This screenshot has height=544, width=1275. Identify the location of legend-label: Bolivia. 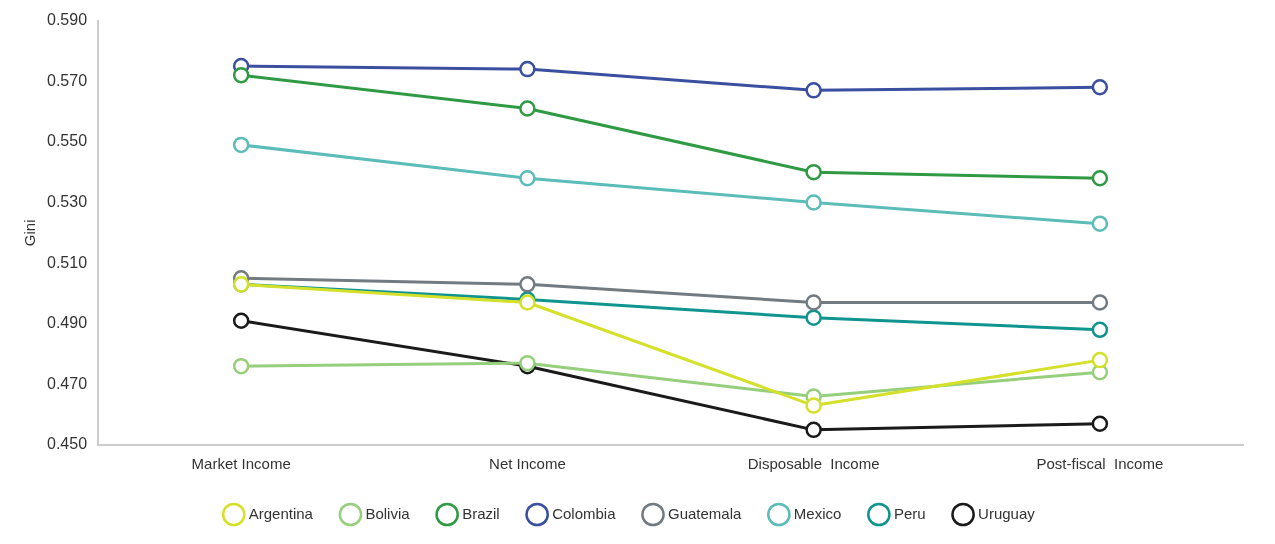
(388, 513).